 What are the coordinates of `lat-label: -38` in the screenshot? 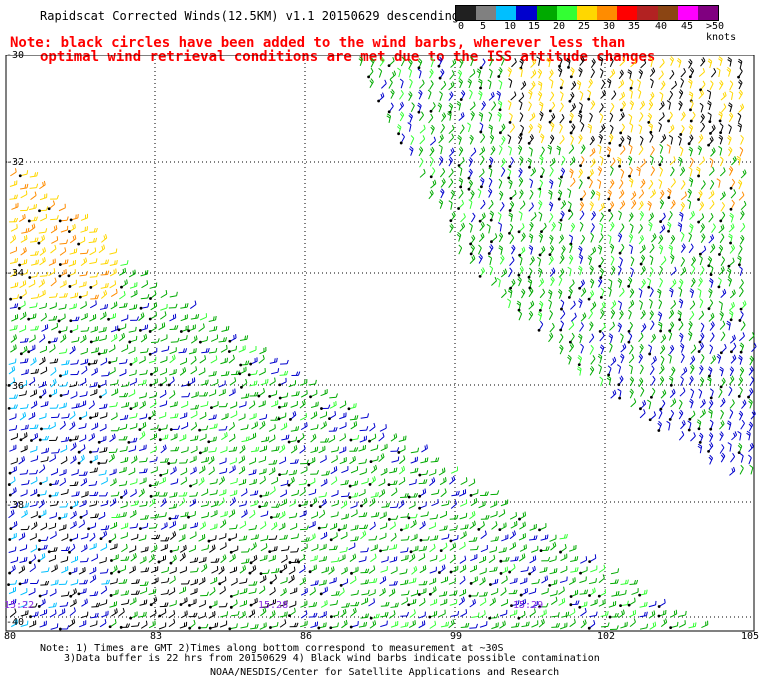 It's located at (15, 505).